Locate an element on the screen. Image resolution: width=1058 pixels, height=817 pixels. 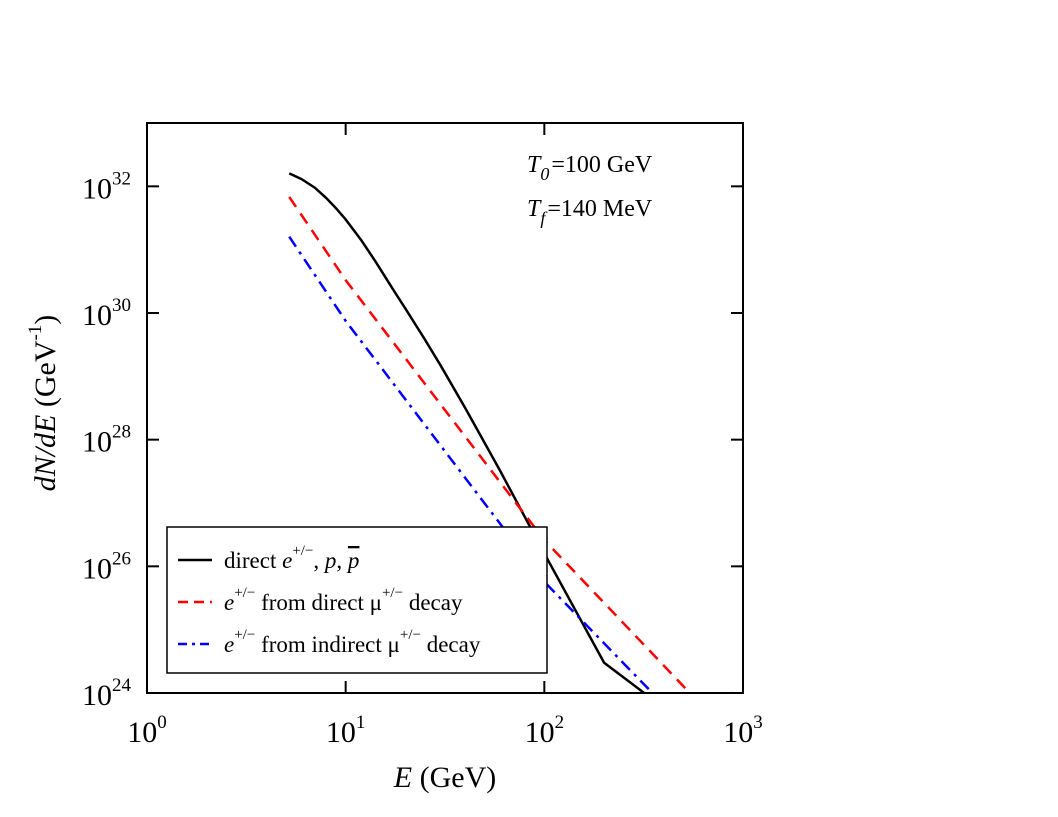
y-tick-label-3: 1030 is located at coordinates (106, 313).